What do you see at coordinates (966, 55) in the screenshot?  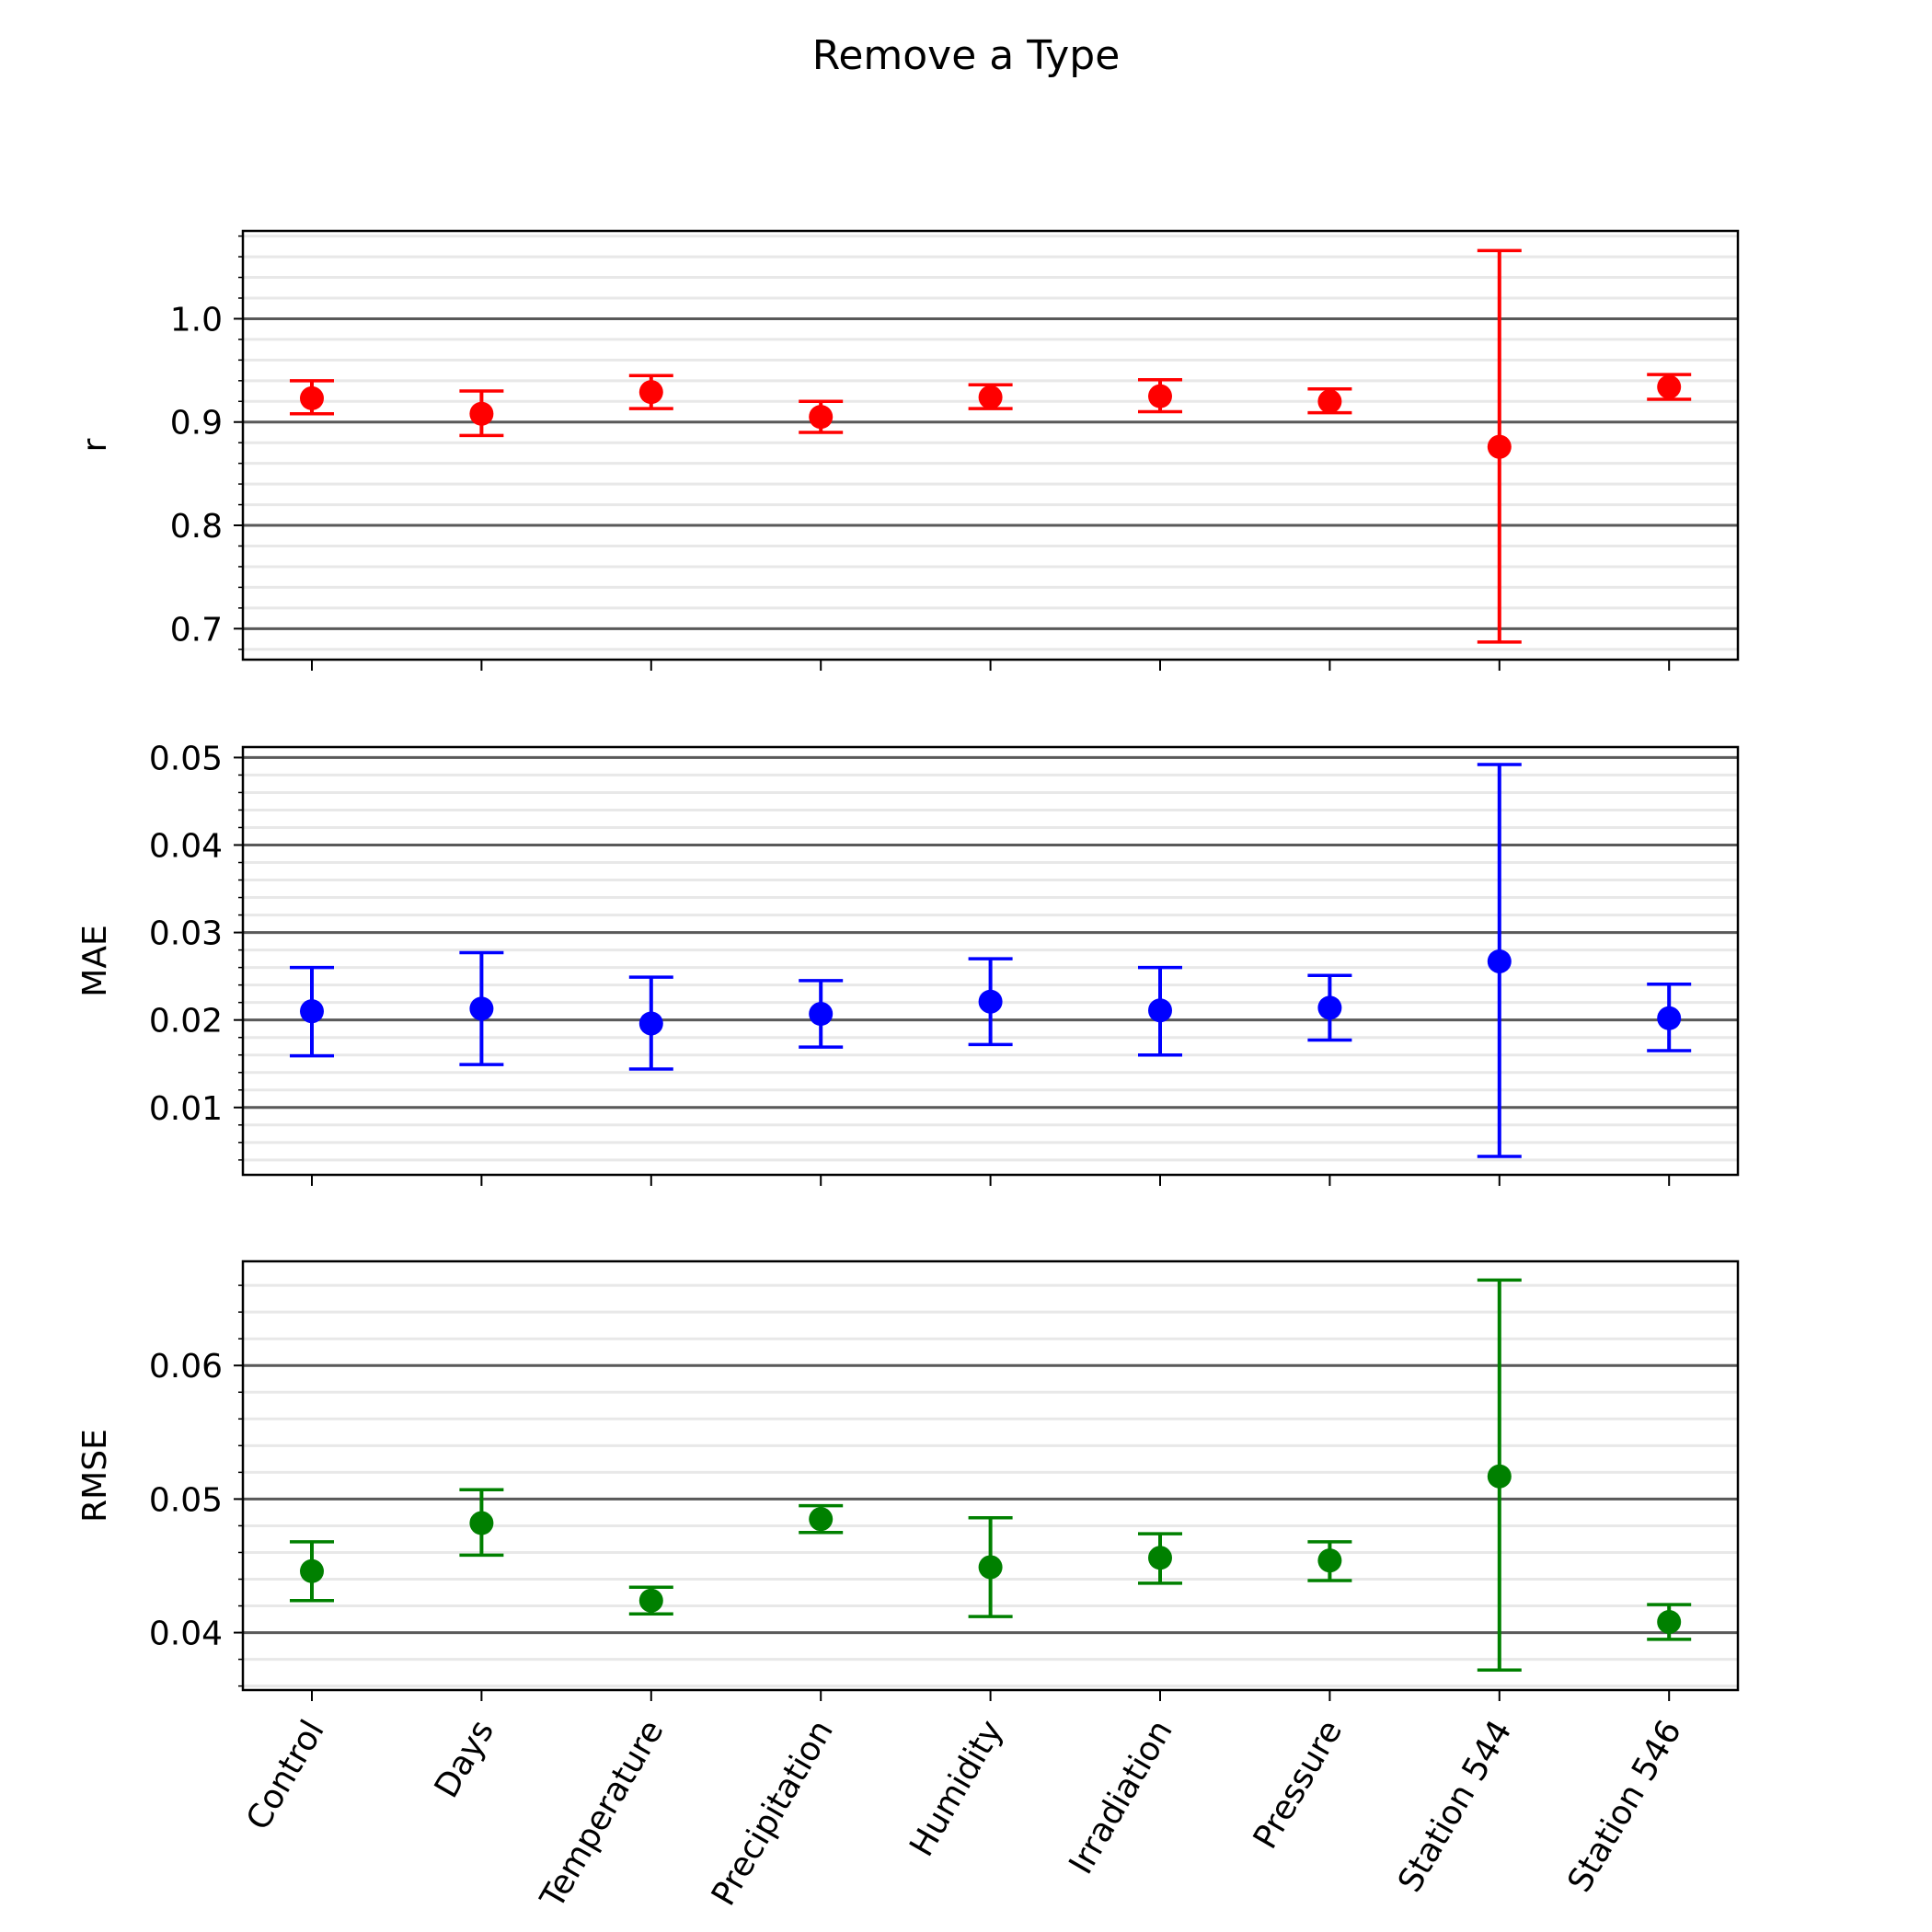 I see `chart-title: Remove a Type` at bounding box center [966, 55].